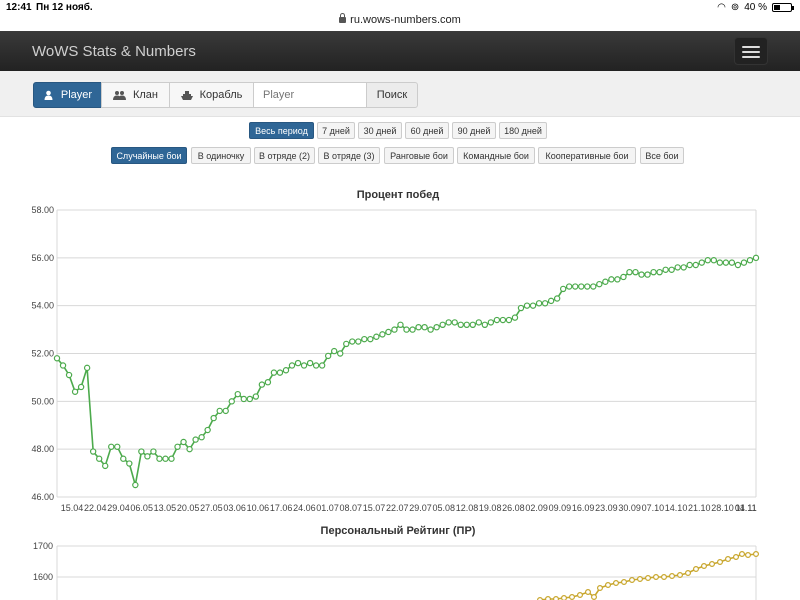 This screenshot has height=600, width=800. What do you see at coordinates (392, 95) in the screenshot?
I see `search-button: Поиск` at bounding box center [392, 95].